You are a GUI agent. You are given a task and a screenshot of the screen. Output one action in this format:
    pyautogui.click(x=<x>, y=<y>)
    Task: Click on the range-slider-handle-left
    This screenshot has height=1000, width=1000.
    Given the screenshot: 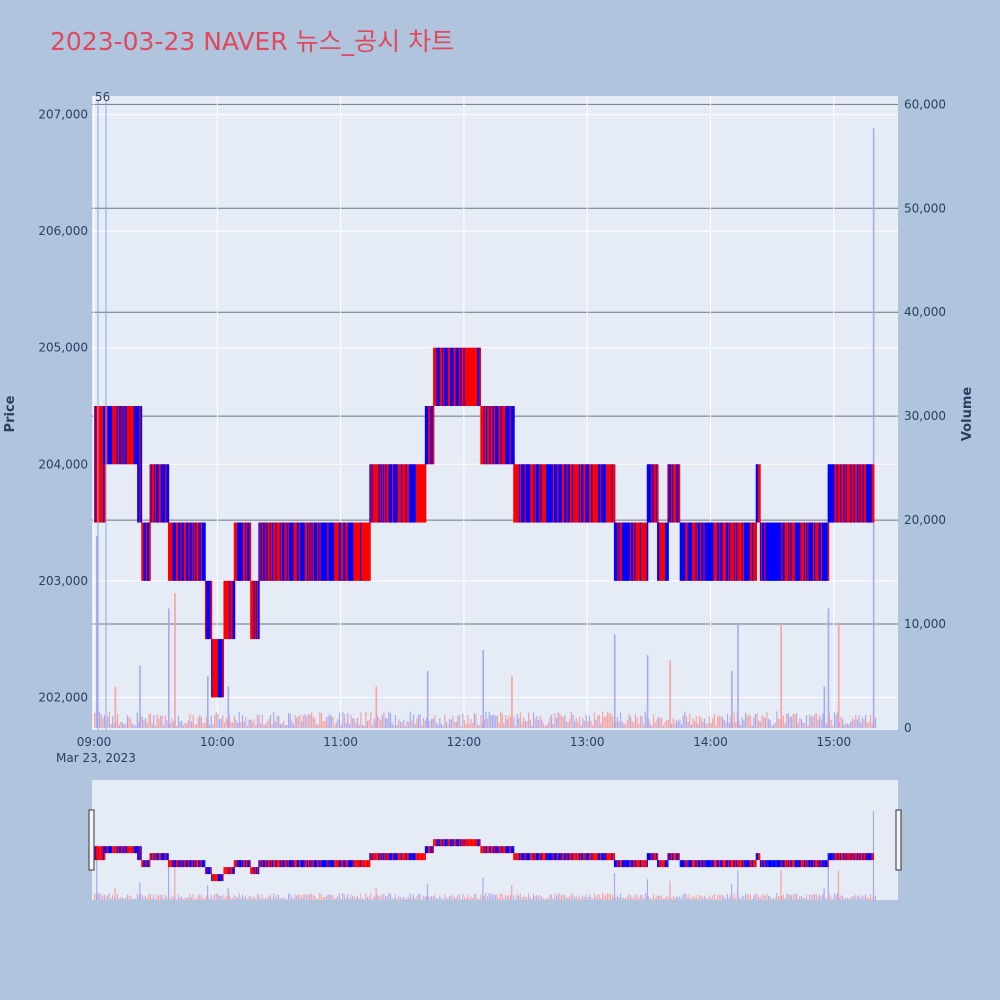 What is the action you would take?
    pyautogui.click(x=91, y=840)
    